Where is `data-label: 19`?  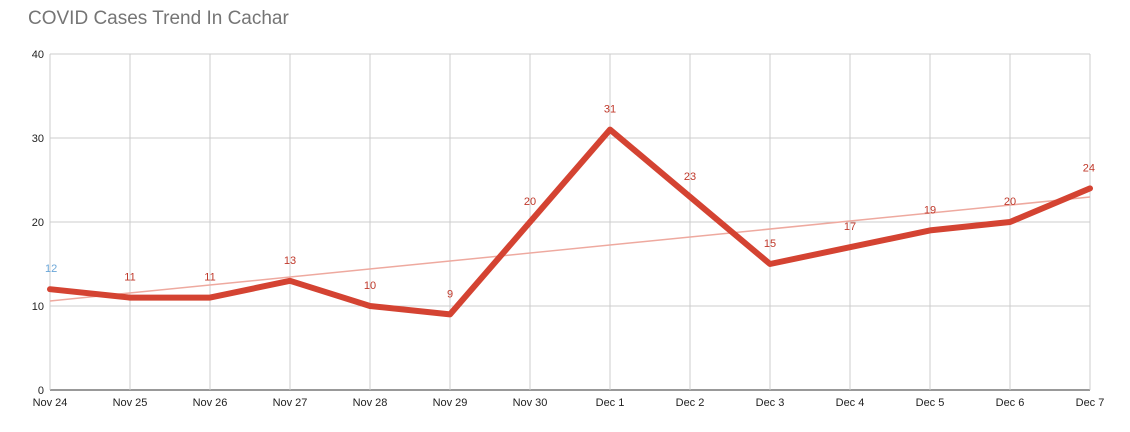 data-label: 19 is located at coordinates (930, 210).